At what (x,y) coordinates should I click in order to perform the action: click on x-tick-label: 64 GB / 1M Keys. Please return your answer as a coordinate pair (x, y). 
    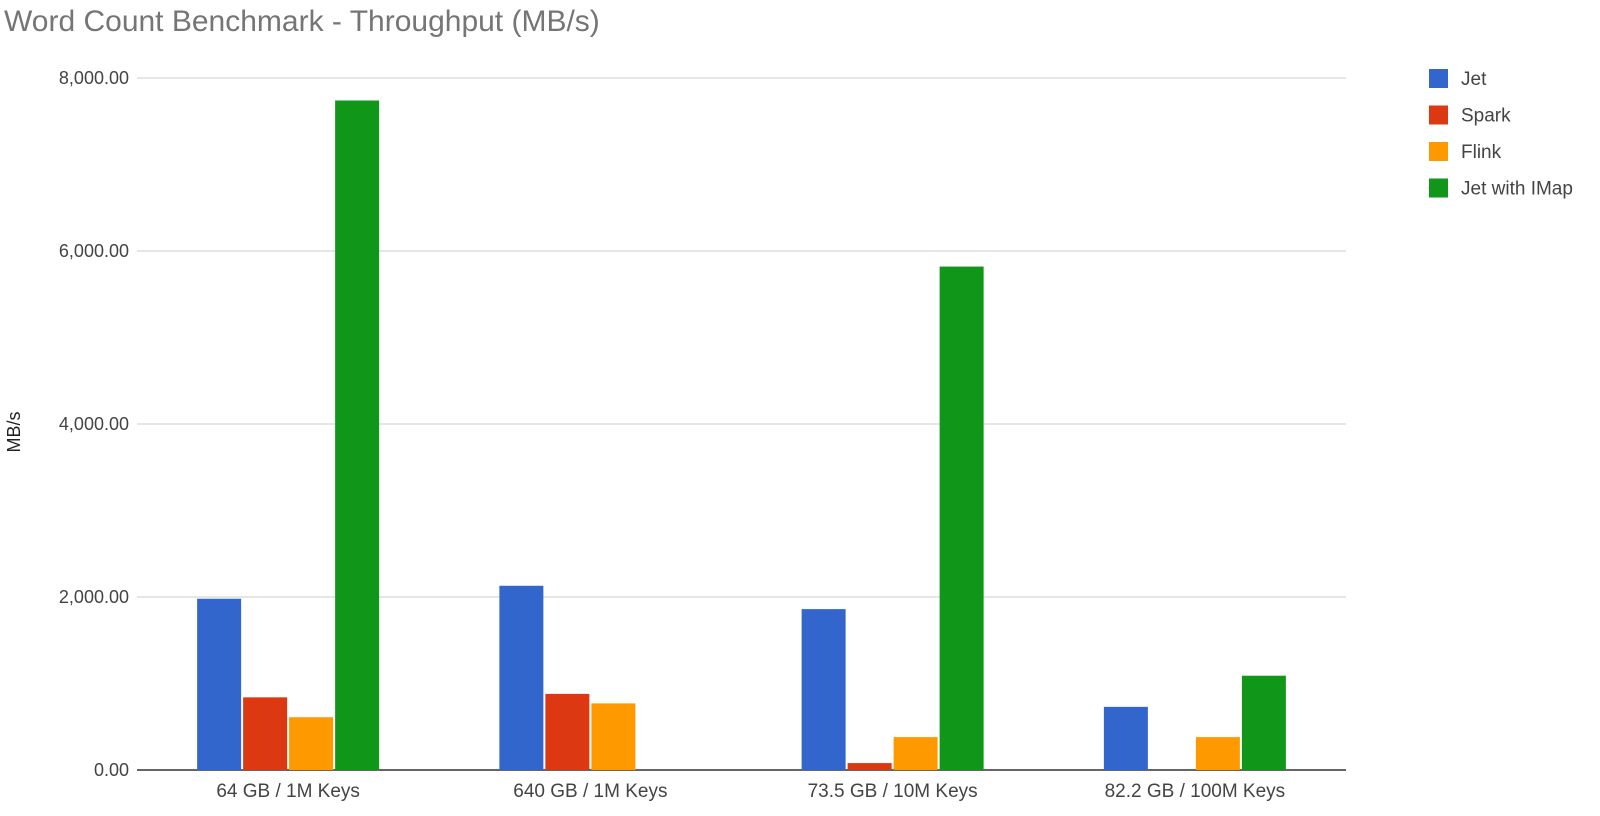
    Looking at the image, I should click on (288, 791).